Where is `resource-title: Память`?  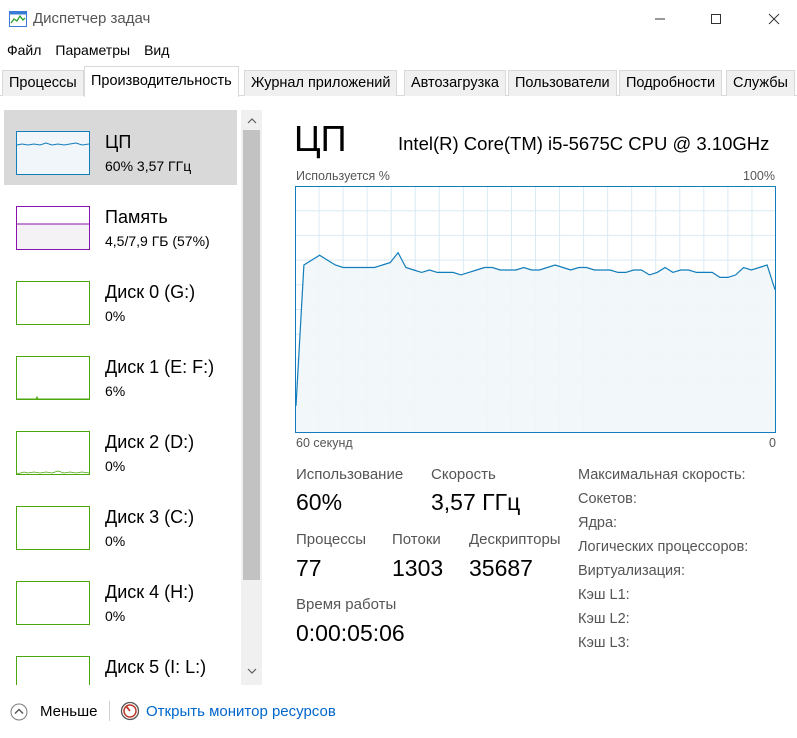
resource-title: Память is located at coordinates (136, 217).